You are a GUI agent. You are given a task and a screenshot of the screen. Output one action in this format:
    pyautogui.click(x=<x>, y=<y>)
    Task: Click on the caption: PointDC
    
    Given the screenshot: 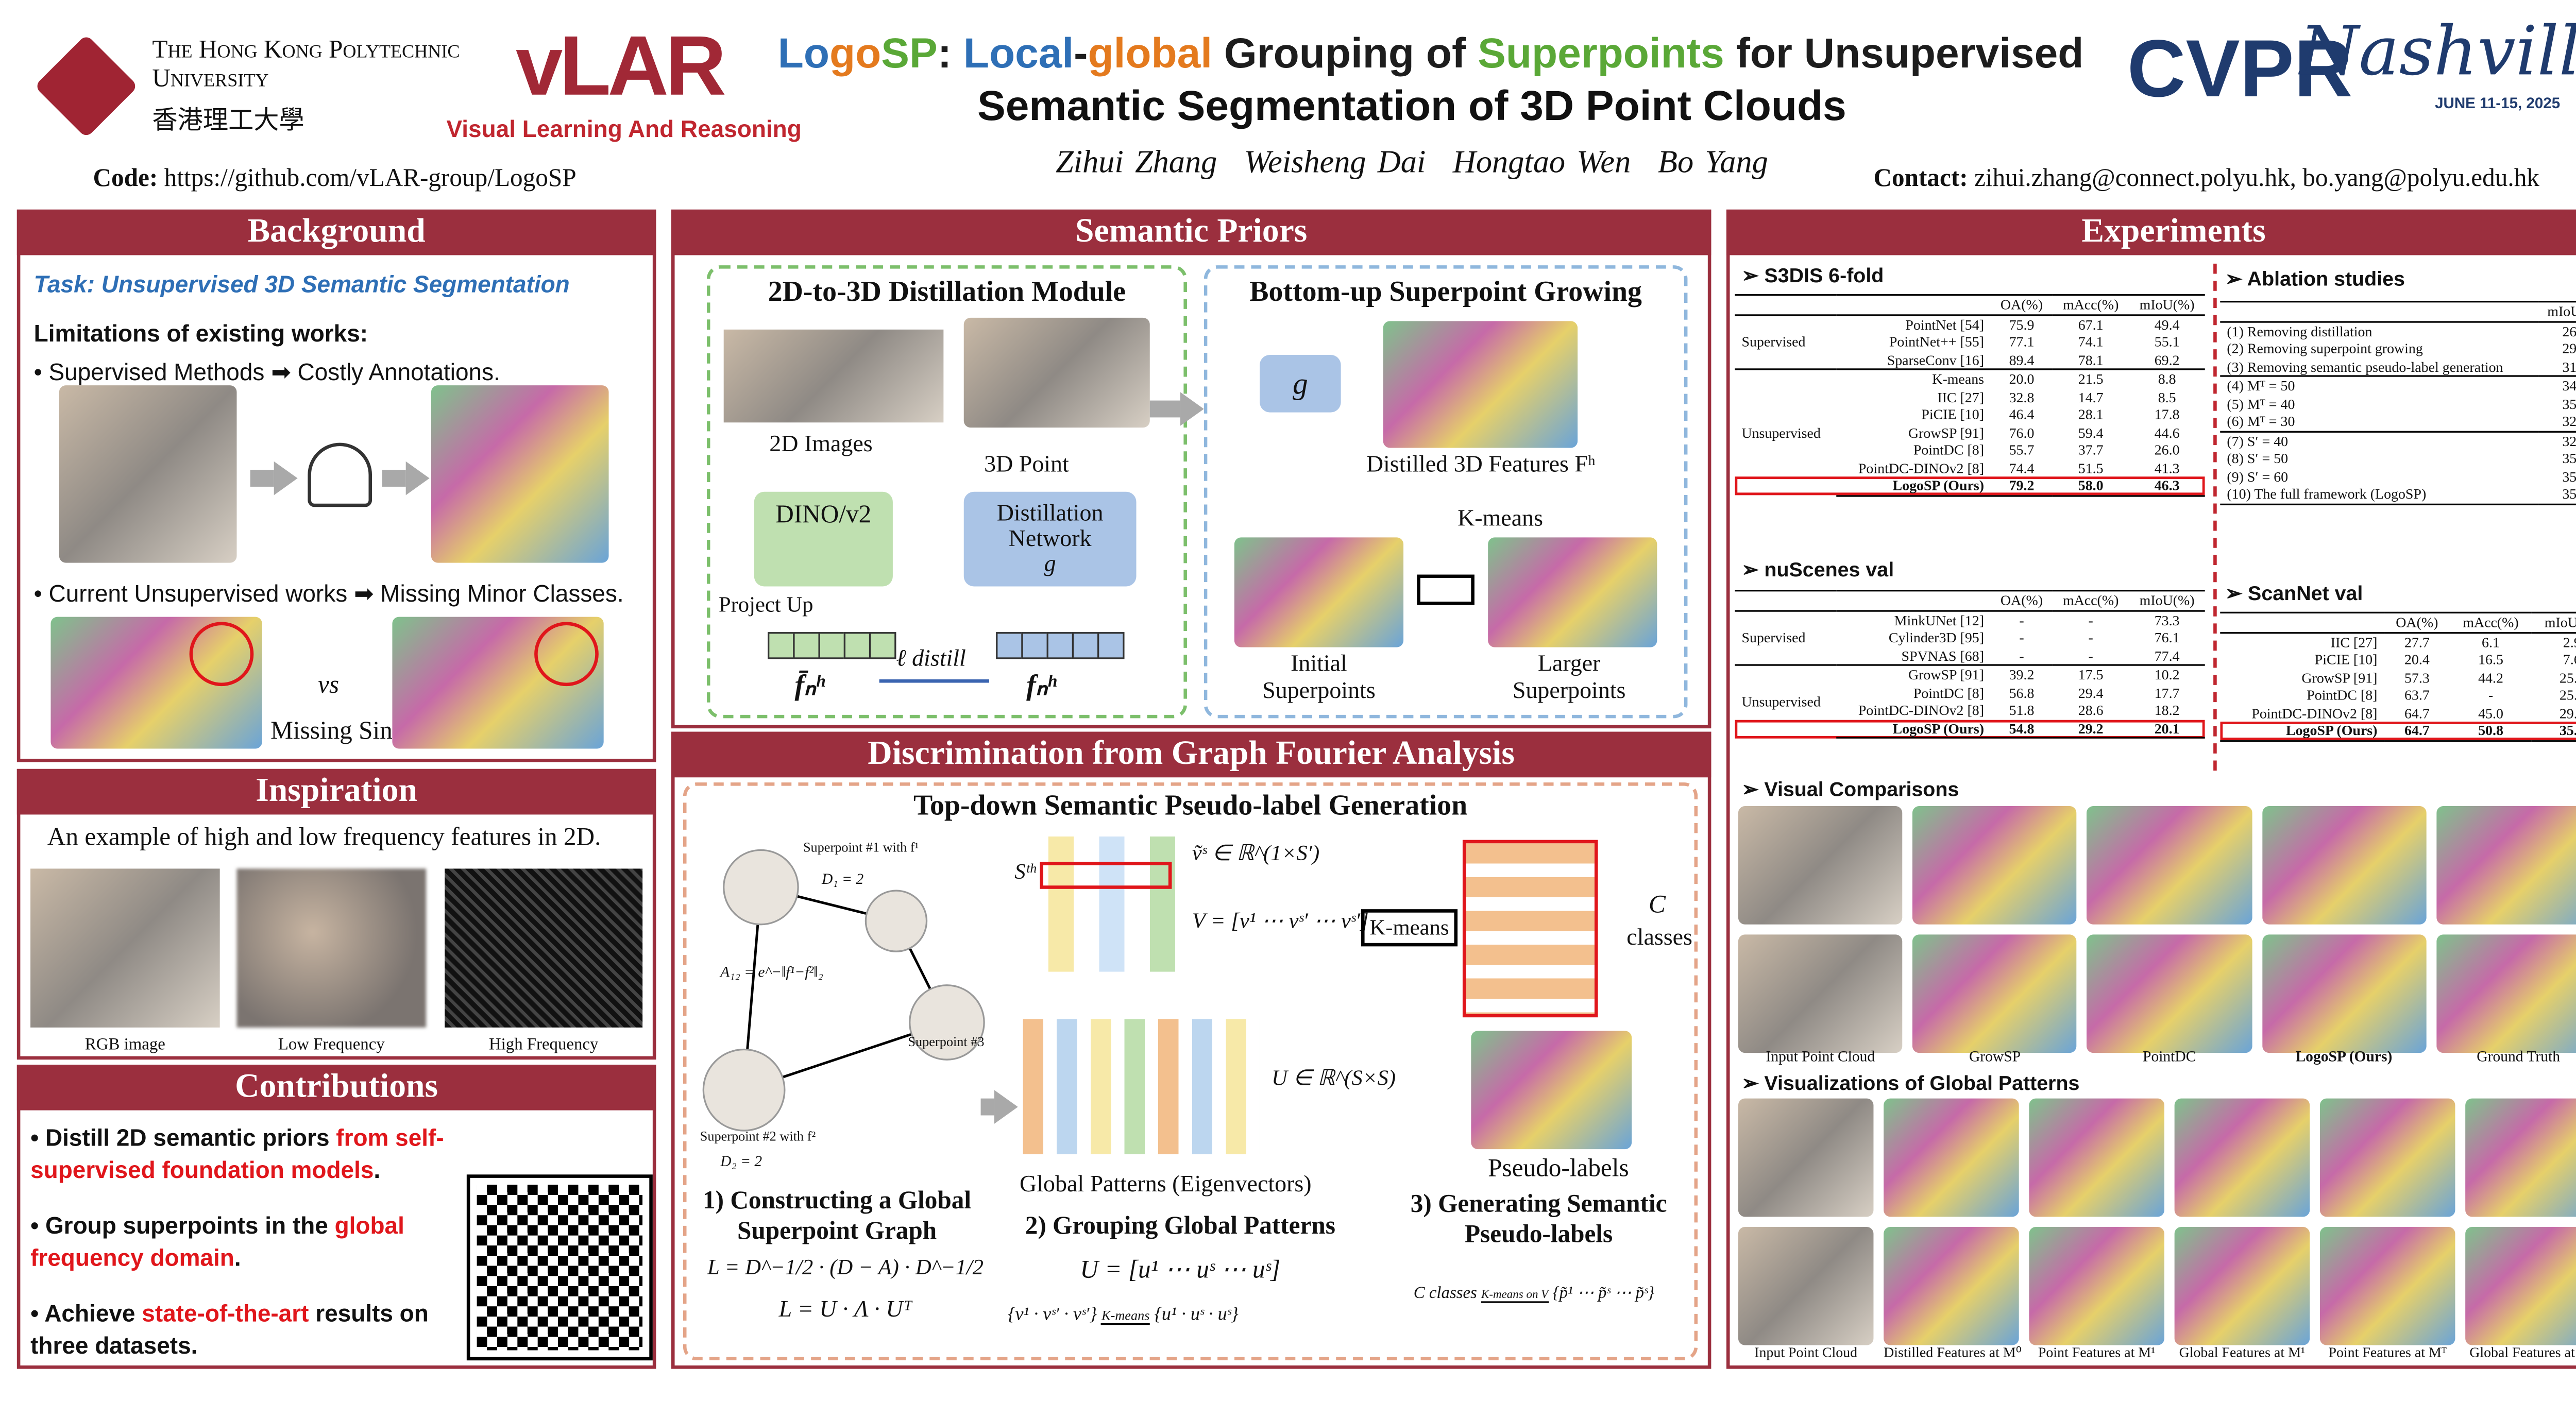 What is the action you would take?
    pyautogui.click(x=2169, y=1056)
    